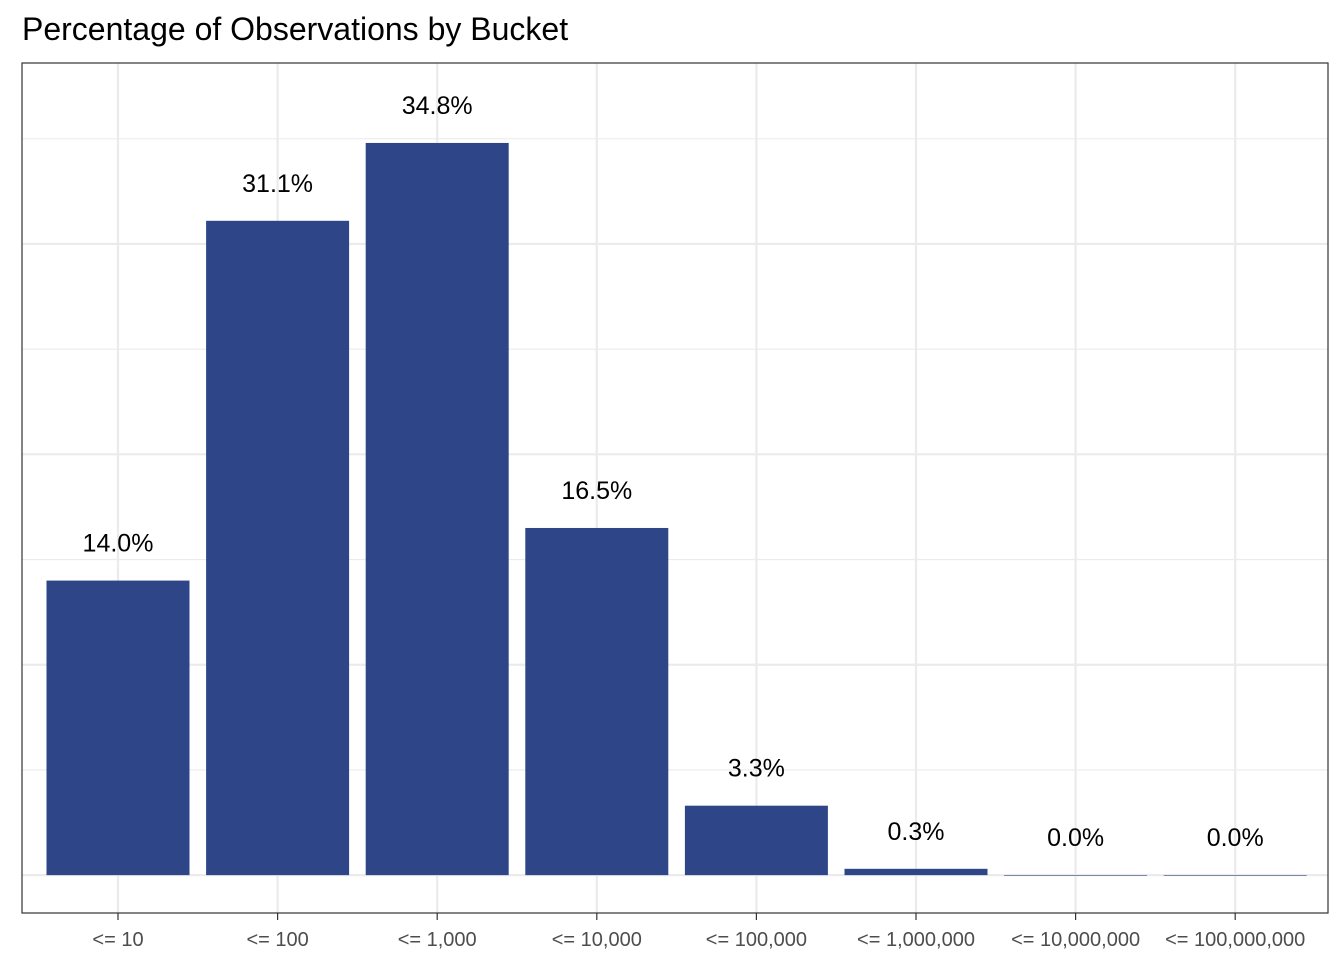 The width and height of the screenshot is (1344, 960). Describe the element at coordinates (756, 769) in the screenshot. I see `data-label: 3.3%` at that location.